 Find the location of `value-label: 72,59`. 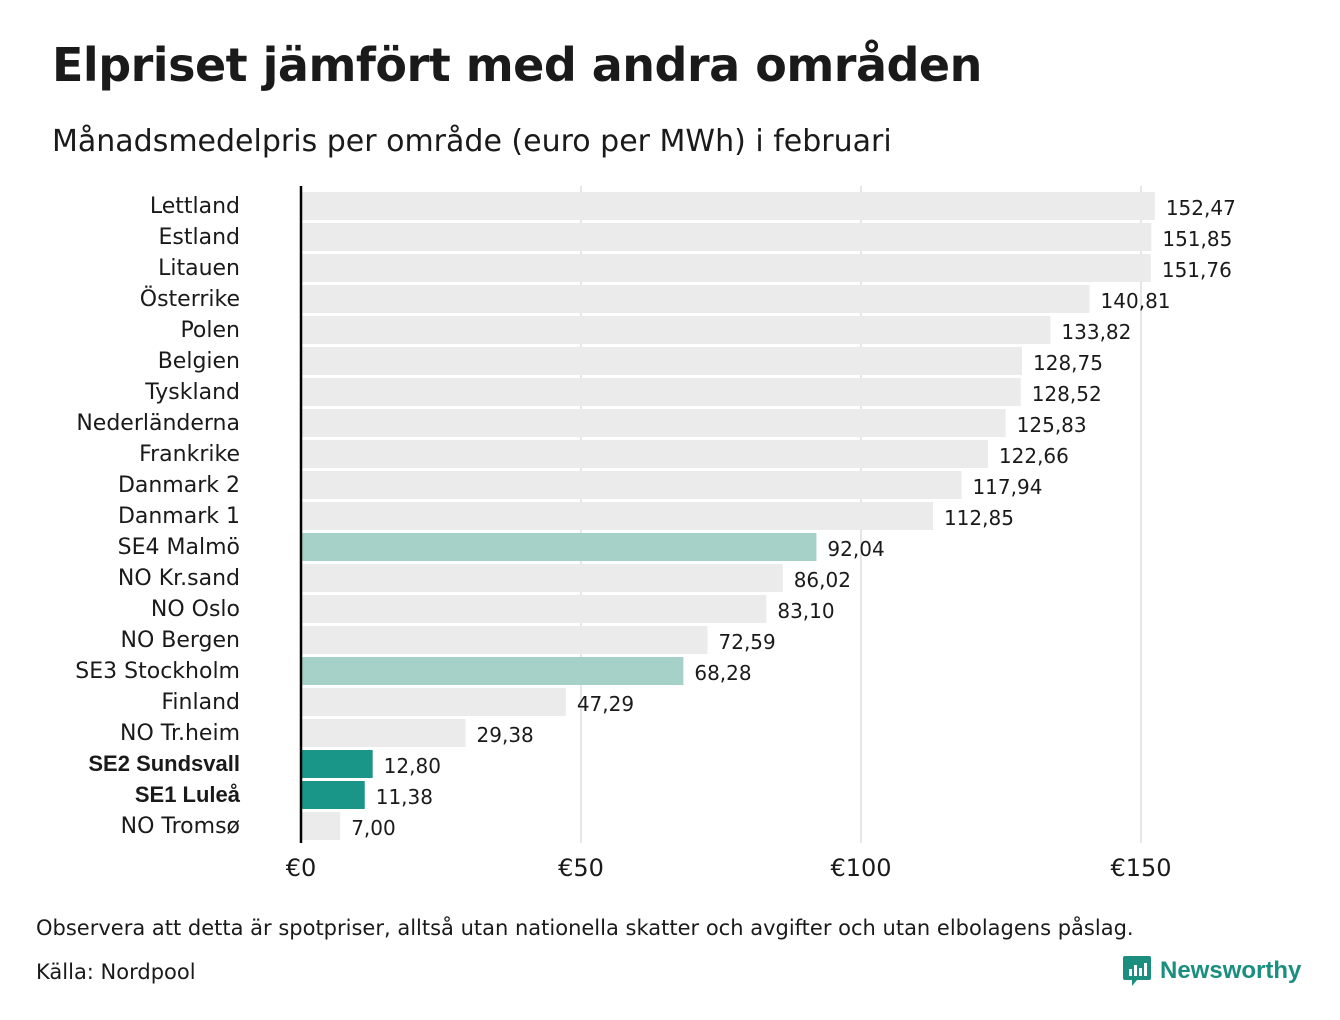

value-label: 72,59 is located at coordinates (747, 642).